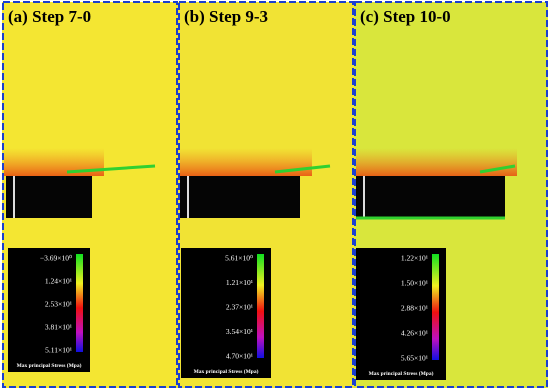  What do you see at coordinates (226, 16) in the screenshot?
I see `panel-label: (b) Step 9-3` at bounding box center [226, 16].